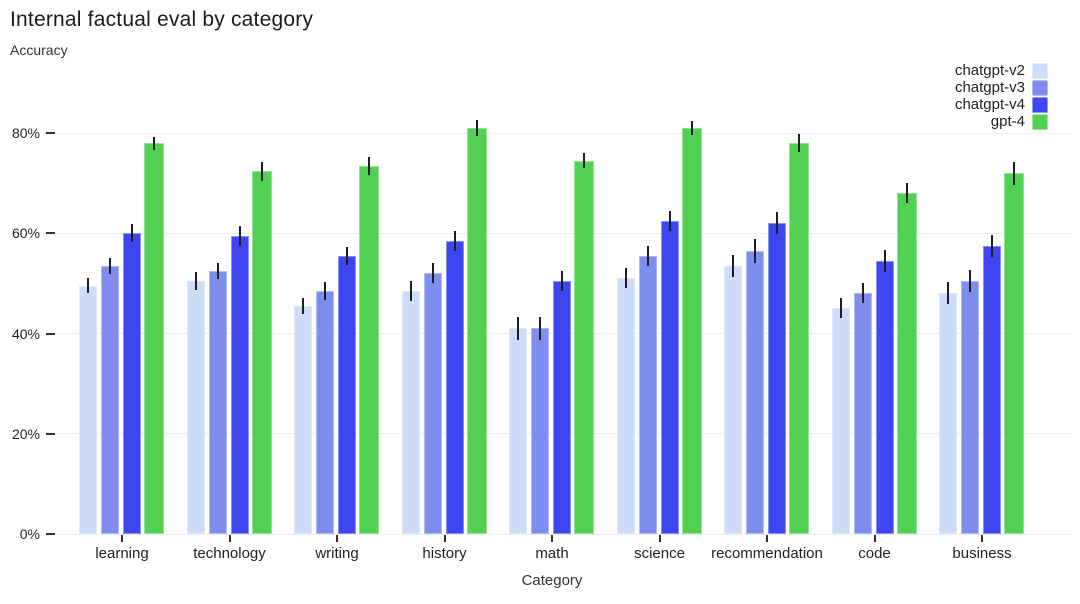 The height and width of the screenshot is (604, 1080). I want to click on y-axis-tick-label: 0%, so click(29, 534).